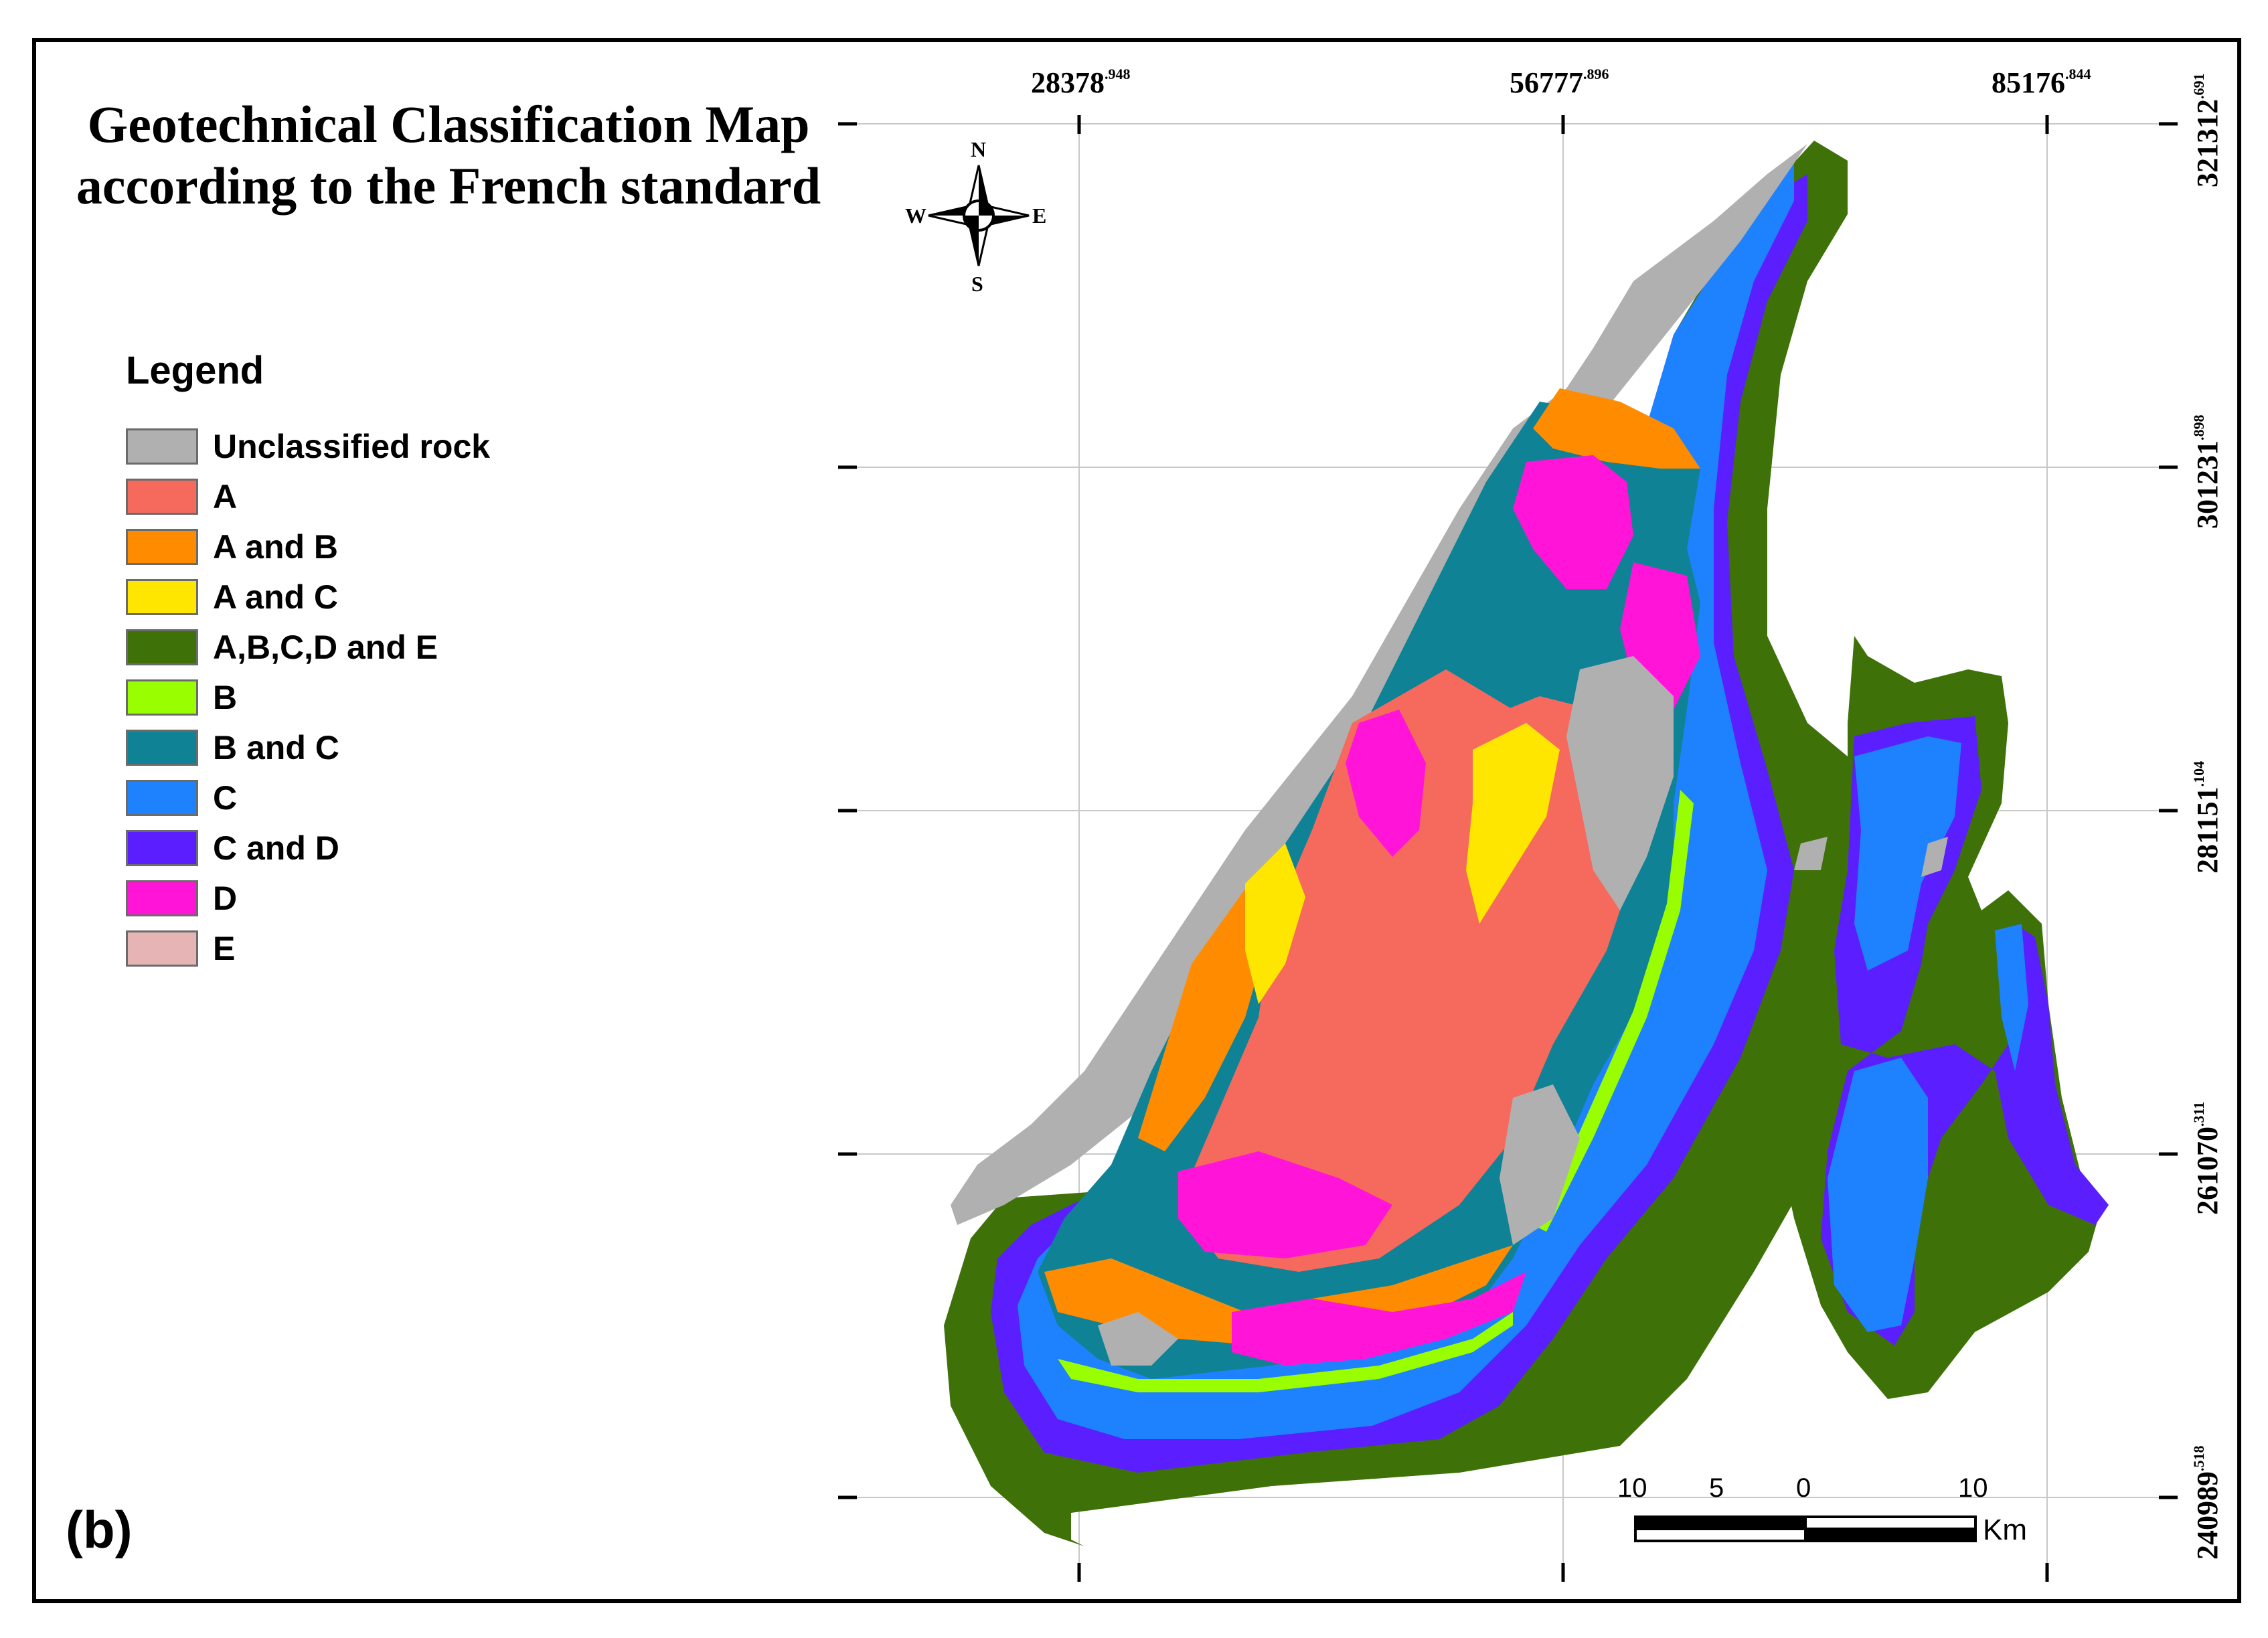 This screenshot has height=1638, width=2268. I want to click on legend-item: C and D, so click(308, 848).